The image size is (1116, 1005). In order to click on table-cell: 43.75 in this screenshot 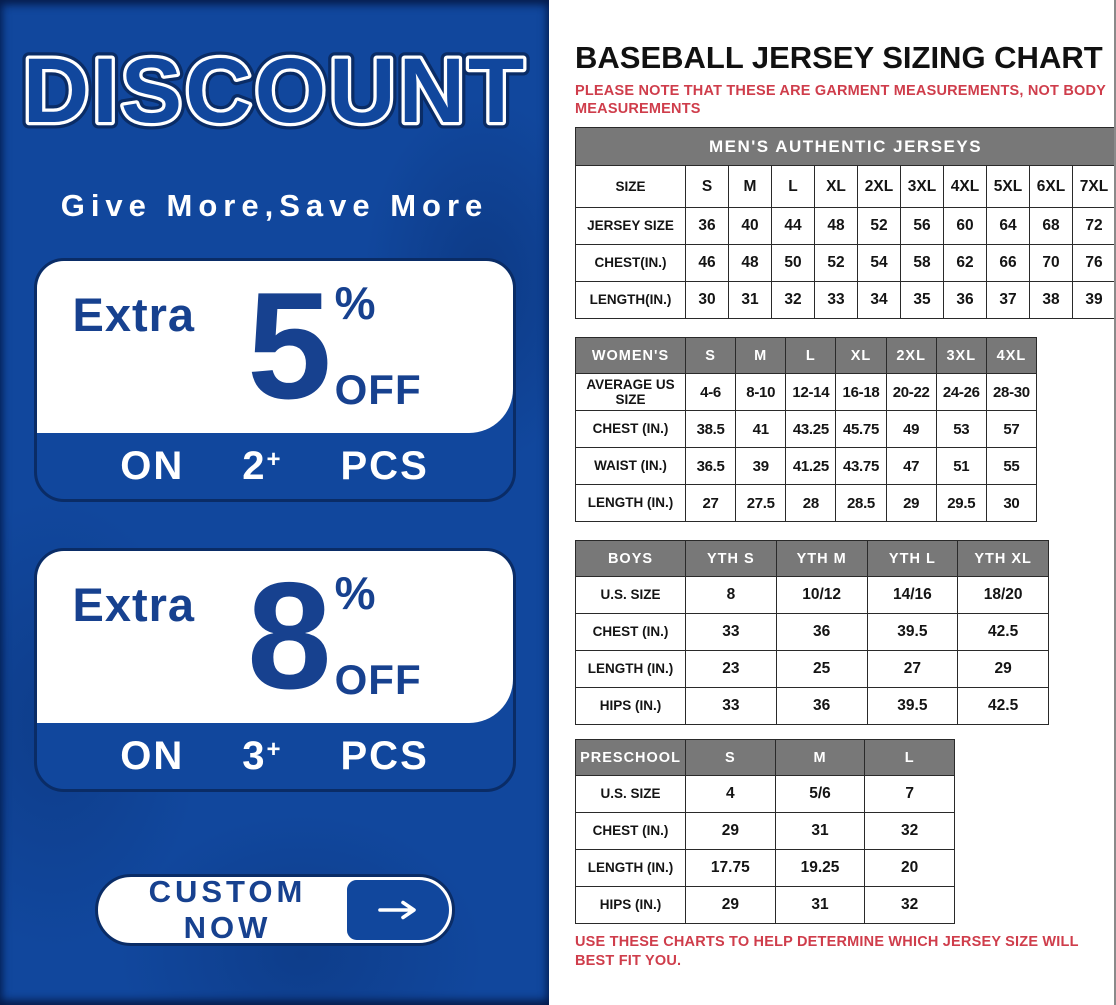, I will do `click(861, 466)`.